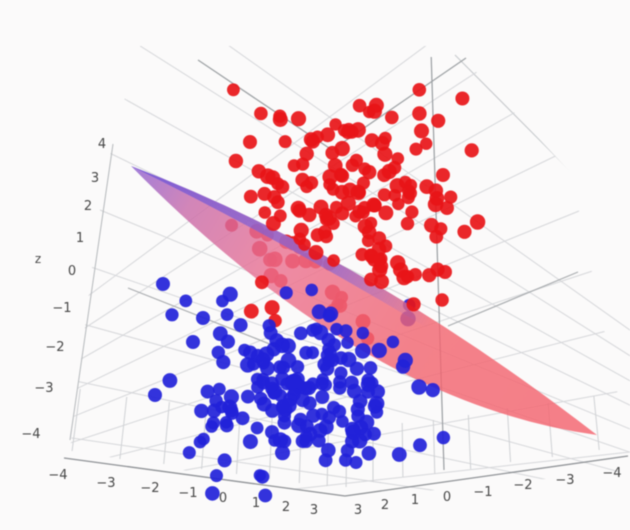  Describe the element at coordinates (385, 505) in the screenshot. I see `y-tick-label: 2` at that location.